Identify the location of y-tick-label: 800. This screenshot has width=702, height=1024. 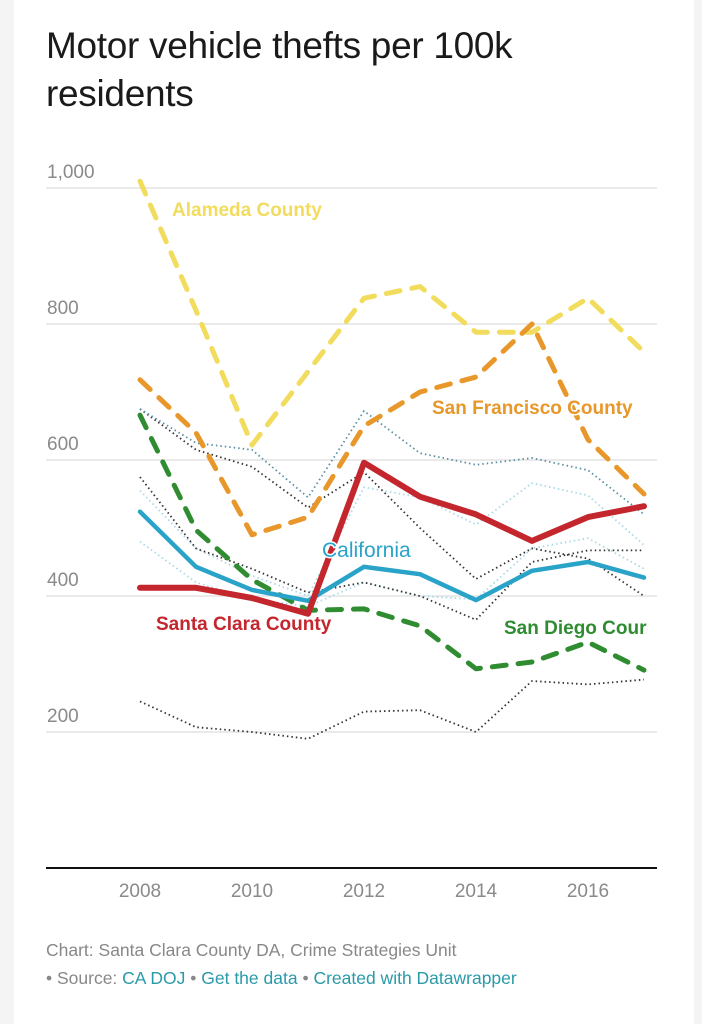
(63, 308).